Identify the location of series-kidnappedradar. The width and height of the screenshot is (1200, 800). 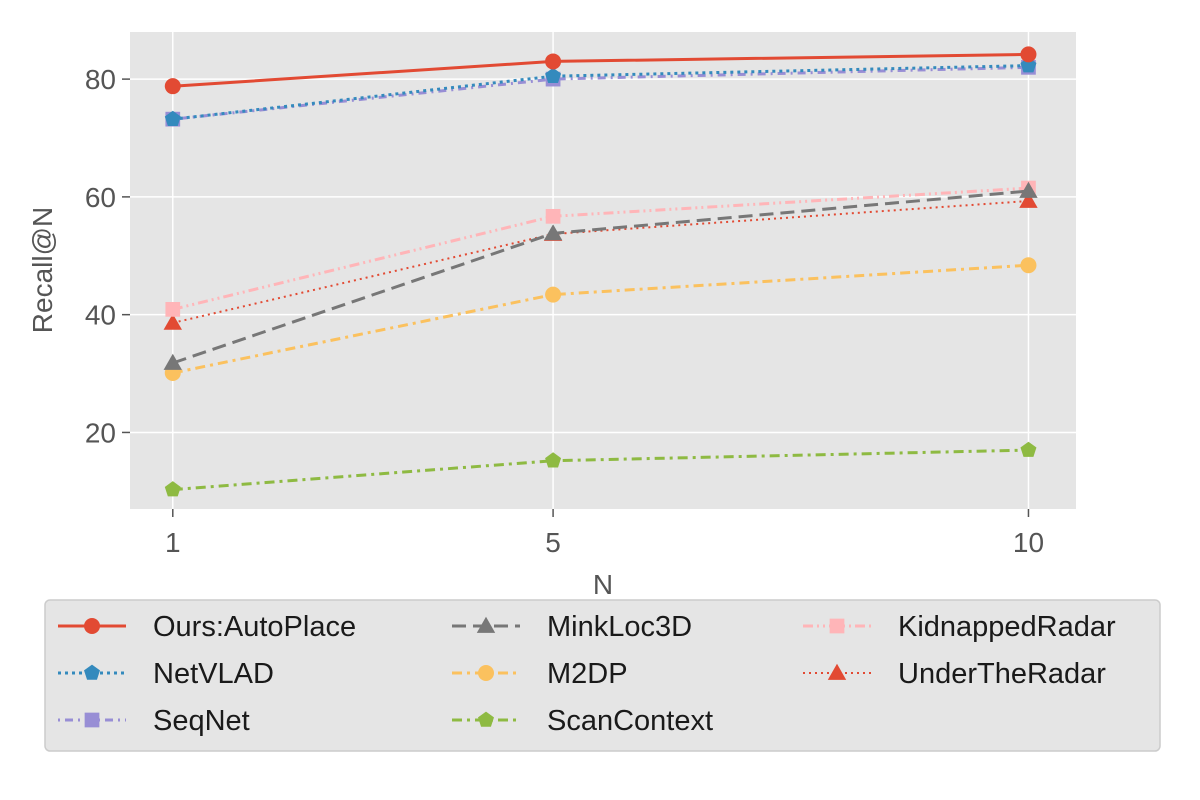
(600, 248).